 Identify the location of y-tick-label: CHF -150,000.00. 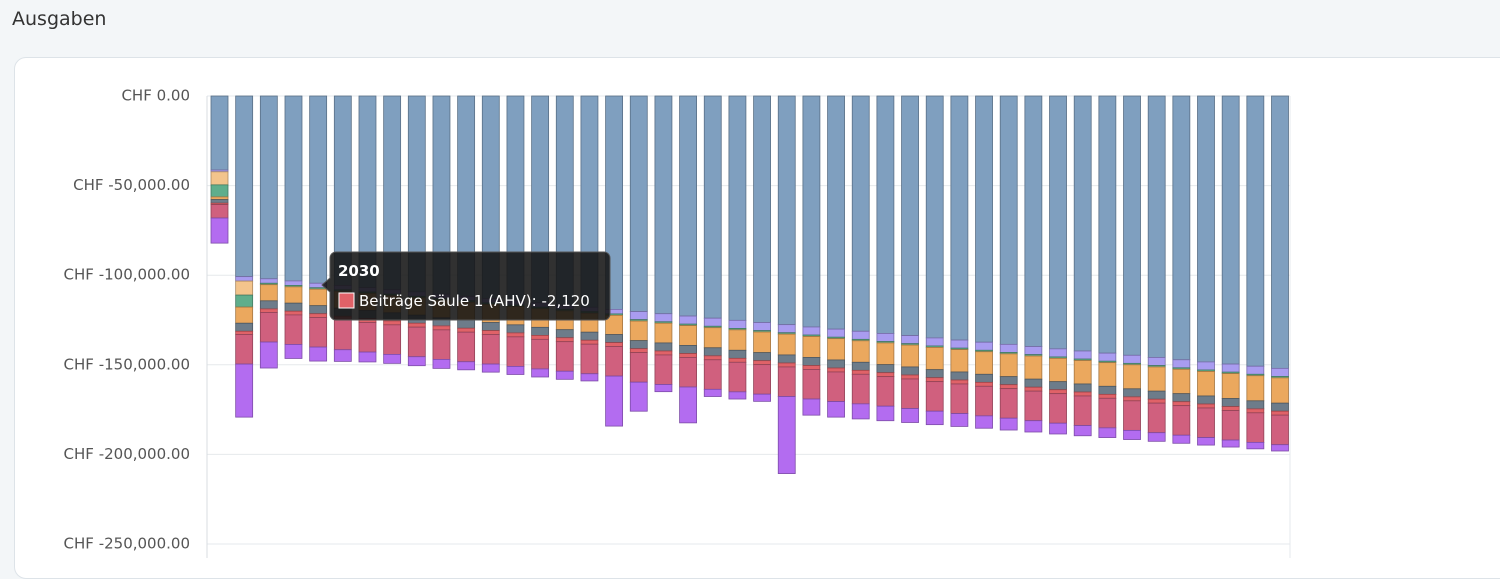
(127, 364).